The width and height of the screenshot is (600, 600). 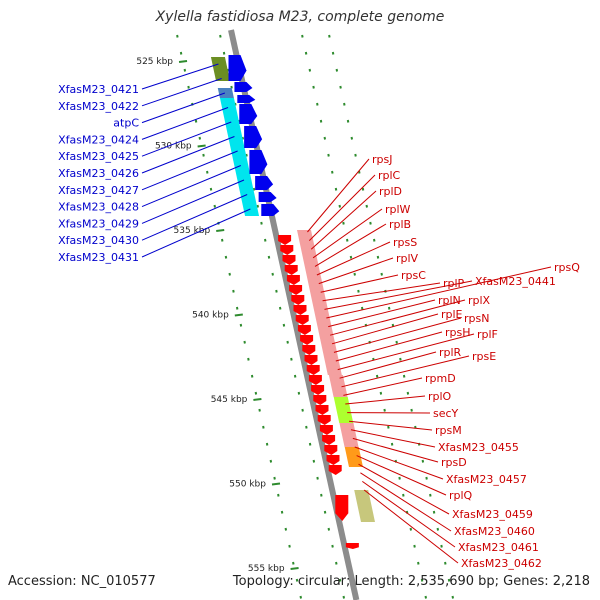 I want to click on accession-label: Accession: NC_010577, so click(x=82, y=581).